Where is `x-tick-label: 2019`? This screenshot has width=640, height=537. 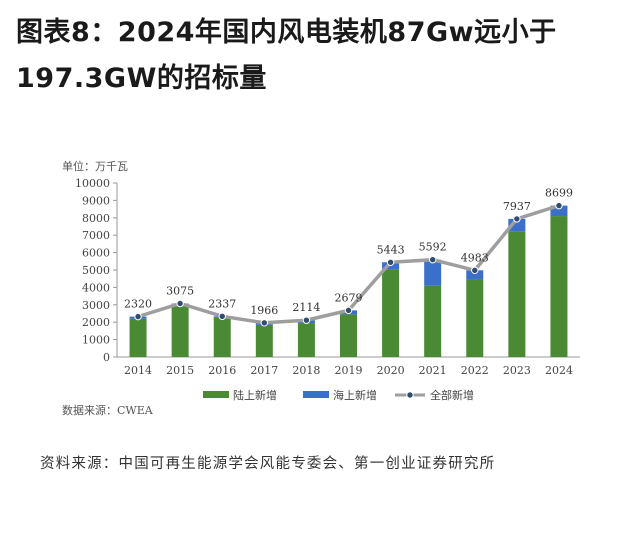 x-tick-label: 2019 is located at coordinates (349, 370).